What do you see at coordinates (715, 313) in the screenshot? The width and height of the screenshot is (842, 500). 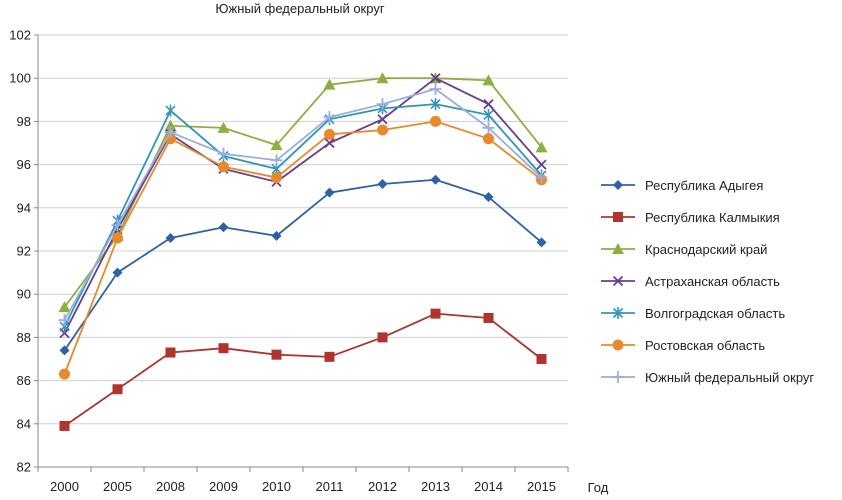 I see `legend-label: Волгоградская область` at bounding box center [715, 313].